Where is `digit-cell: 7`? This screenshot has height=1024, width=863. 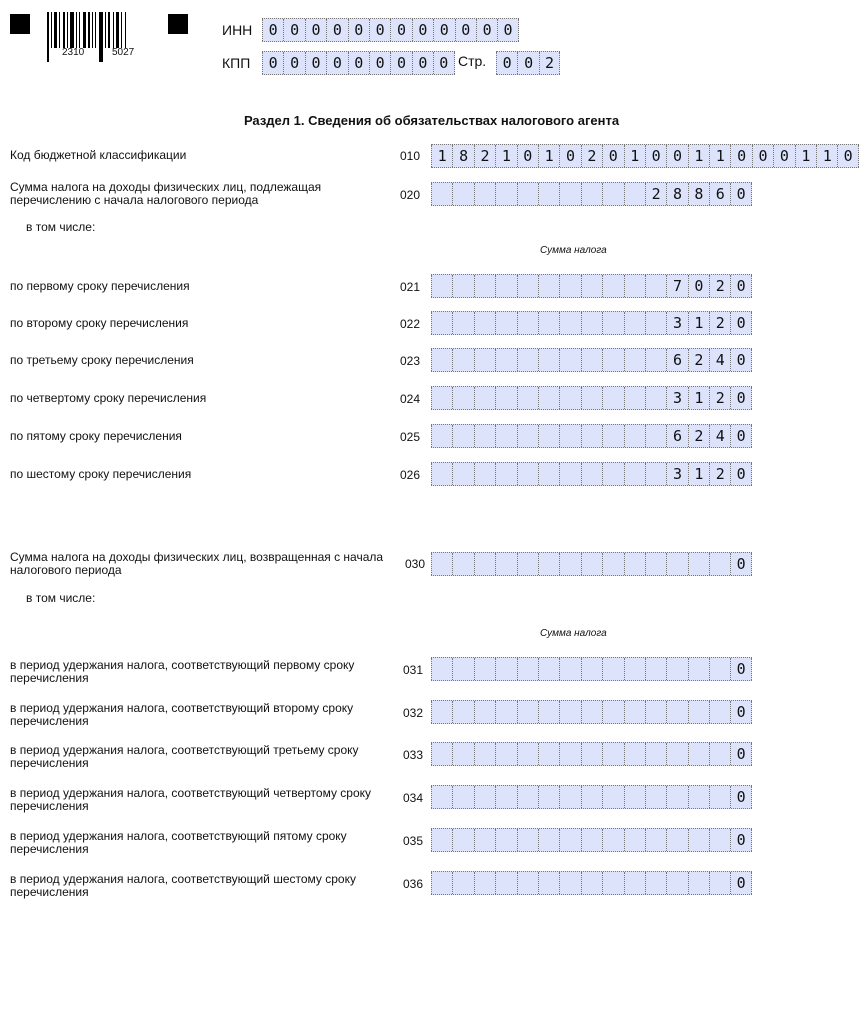
digit-cell: 7 is located at coordinates (676, 286).